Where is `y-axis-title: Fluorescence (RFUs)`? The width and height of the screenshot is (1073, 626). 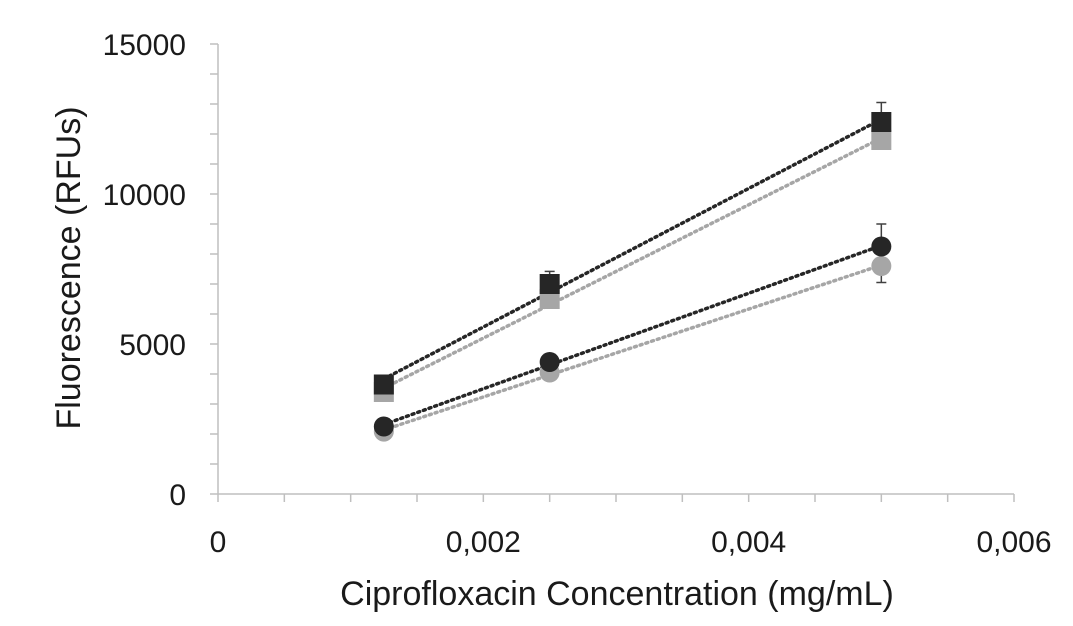 y-axis-title: Fluorescence (RFUs) is located at coordinates (69, 267).